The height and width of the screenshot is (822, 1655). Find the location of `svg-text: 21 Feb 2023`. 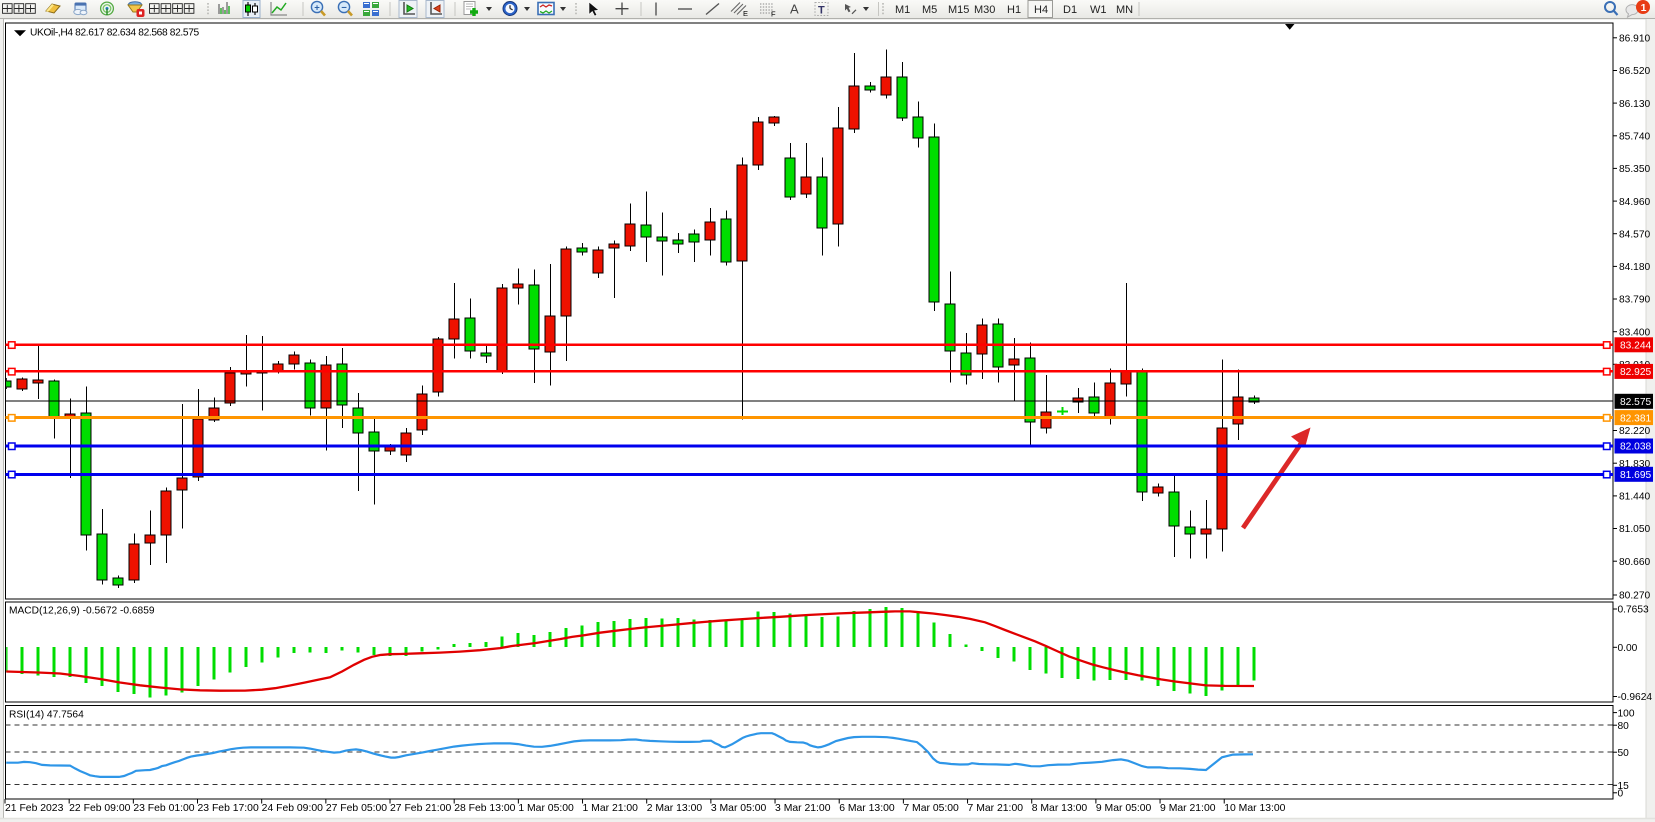

svg-text: 21 Feb 2023 is located at coordinates (34, 808).